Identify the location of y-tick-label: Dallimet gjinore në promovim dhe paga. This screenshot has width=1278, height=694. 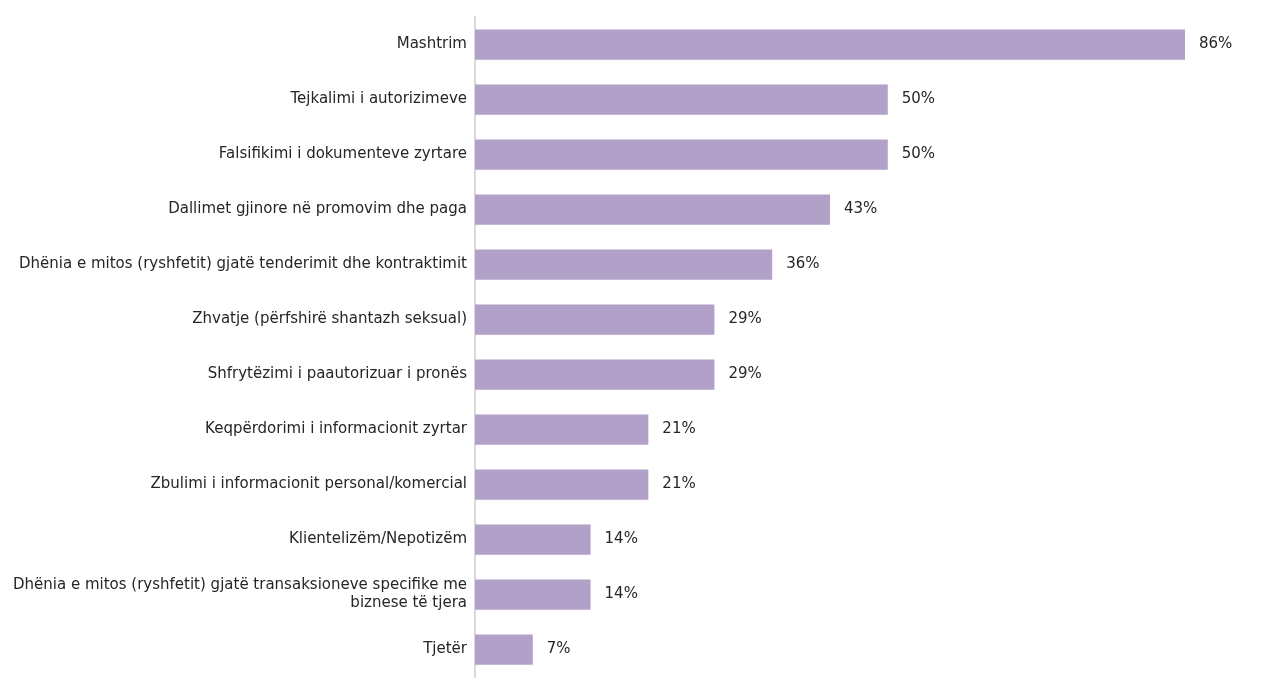
(317, 208).